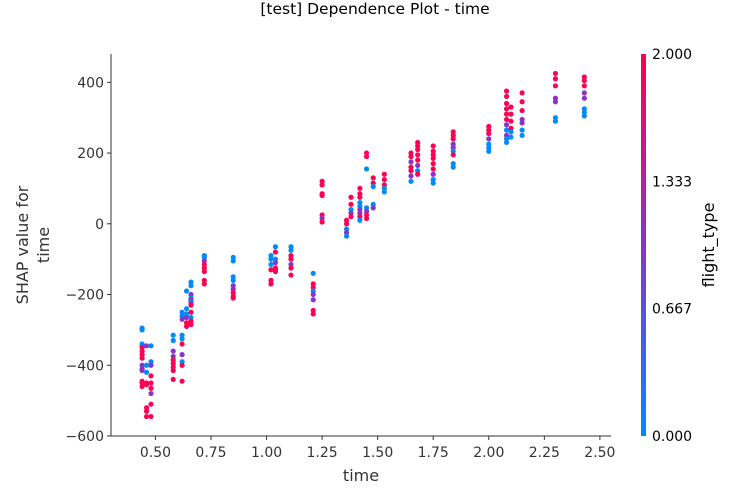 This screenshot has width=750, height=500. What do you see at coordinates (43, 245) in the screenshot?
I see `y-axis-label-line-2: time` at bounding box center [43, 245].